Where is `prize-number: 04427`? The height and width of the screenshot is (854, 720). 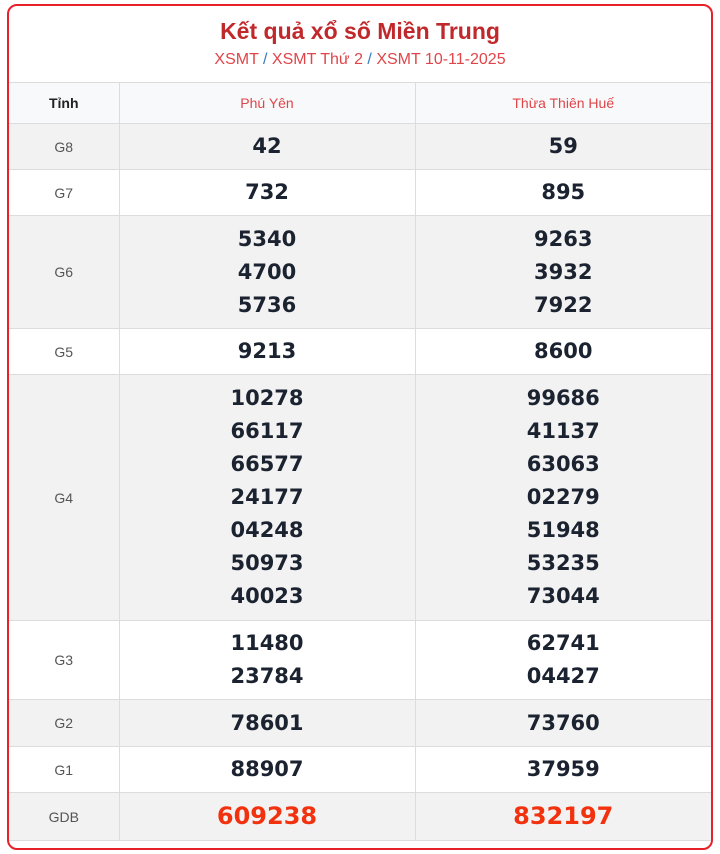 prize-number: 04427 is located at coordinates (563, 676).